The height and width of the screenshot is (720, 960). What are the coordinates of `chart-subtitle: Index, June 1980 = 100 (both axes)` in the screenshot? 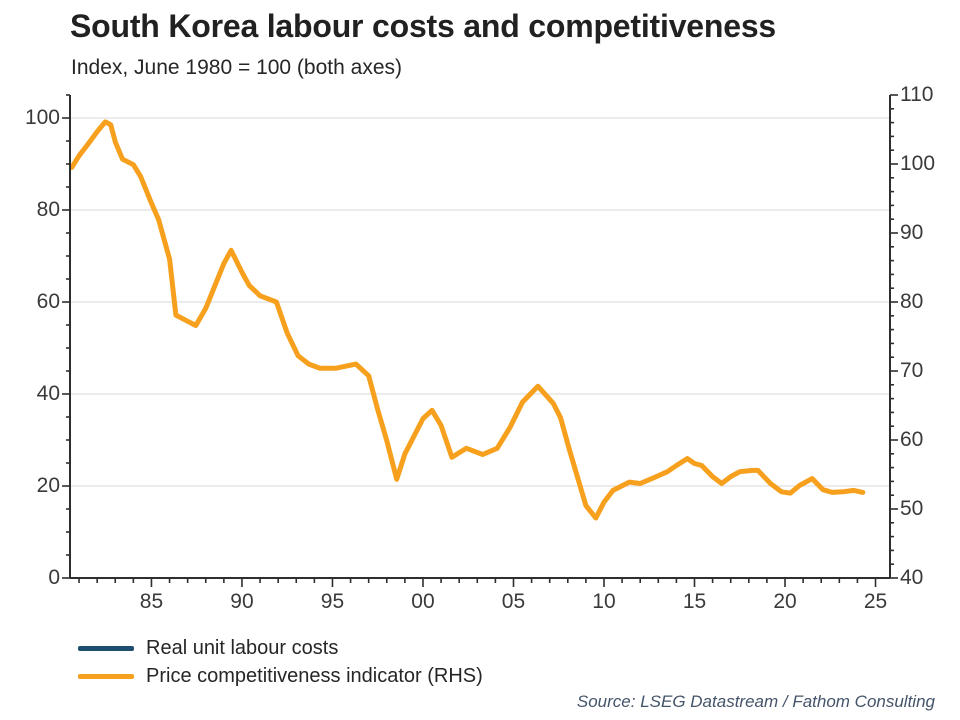 It's located at (236, 67).